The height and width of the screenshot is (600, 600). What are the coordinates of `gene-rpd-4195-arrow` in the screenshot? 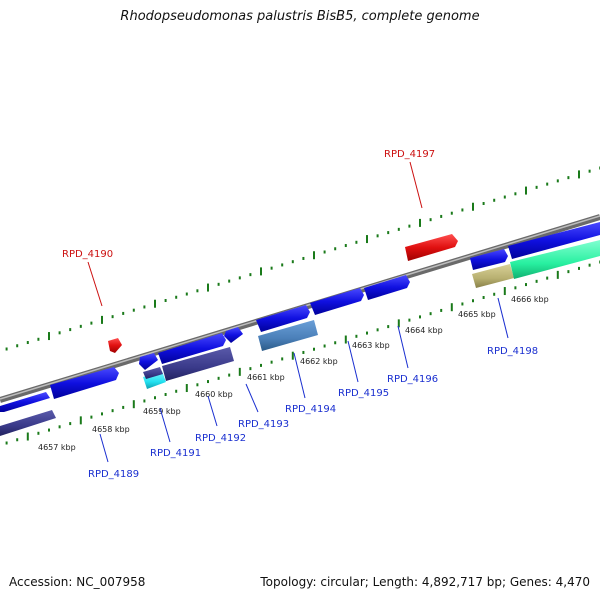 It's located at (337, 301).